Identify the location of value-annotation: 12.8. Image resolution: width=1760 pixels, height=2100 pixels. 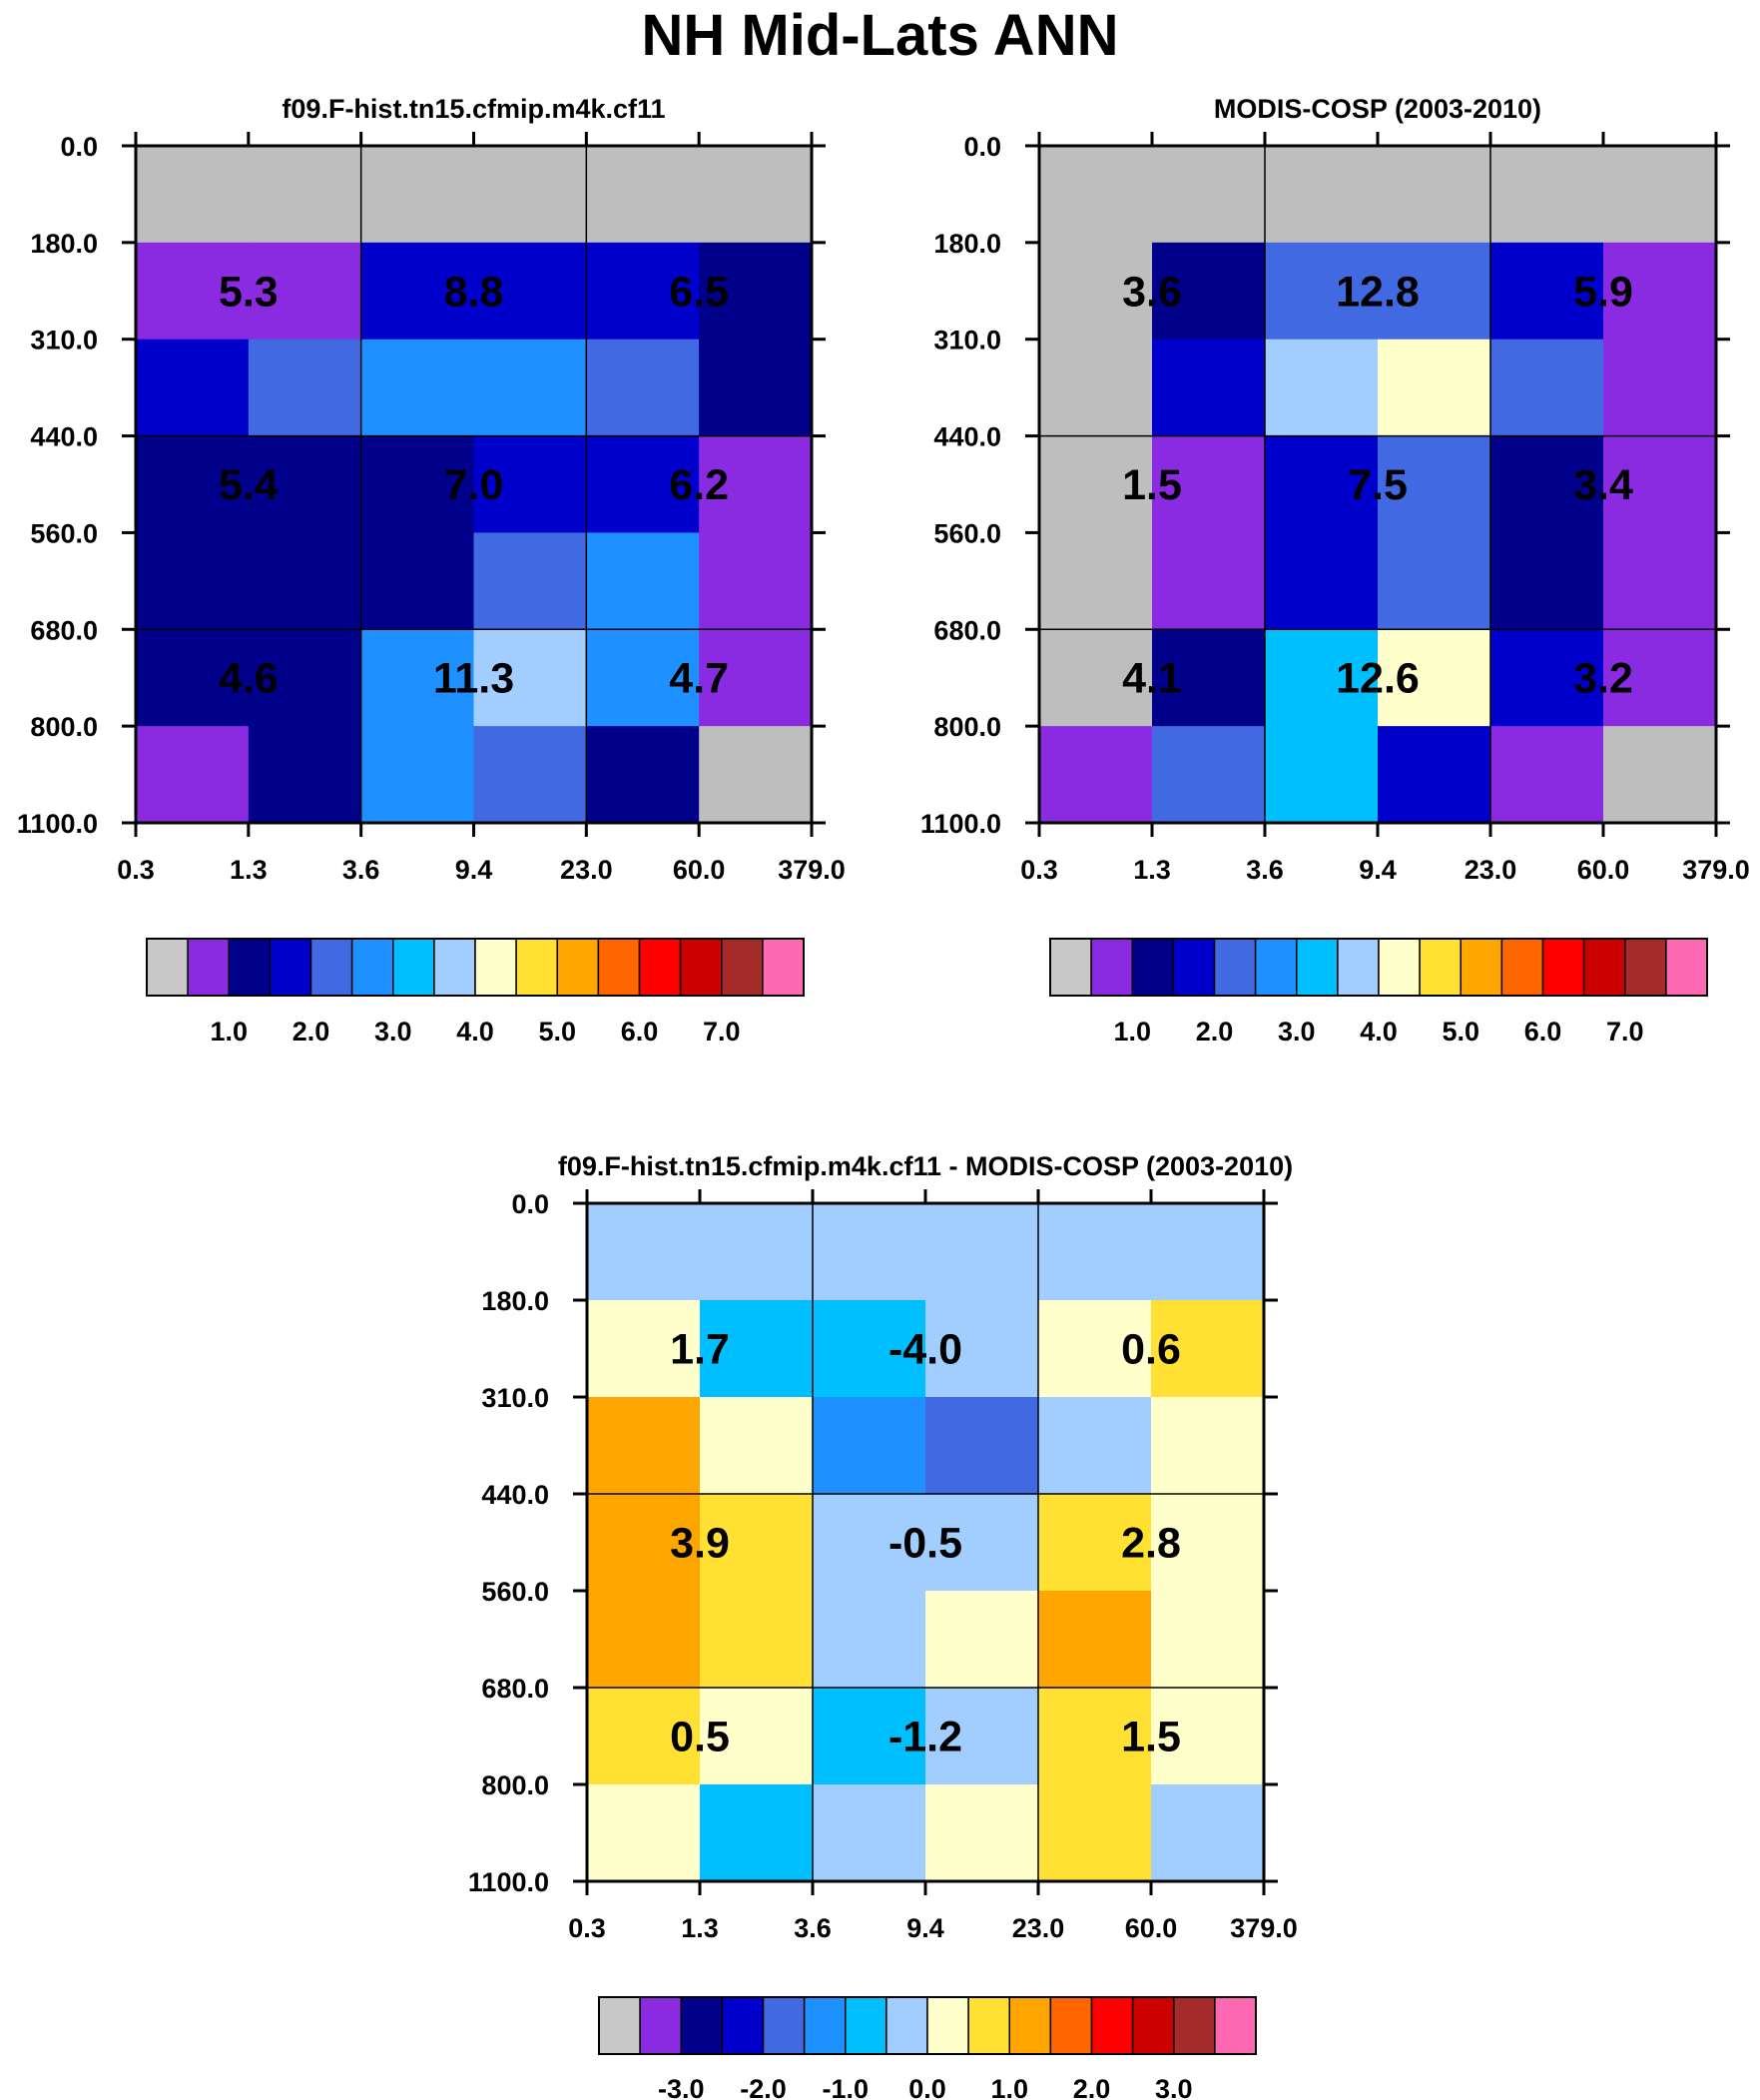
(1378, 292).